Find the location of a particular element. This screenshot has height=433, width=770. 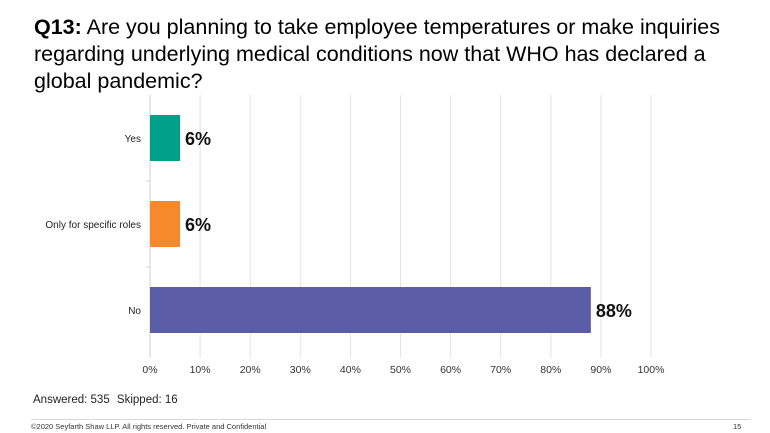

x-tick-label: 10% is located at coordinates (200, 370).